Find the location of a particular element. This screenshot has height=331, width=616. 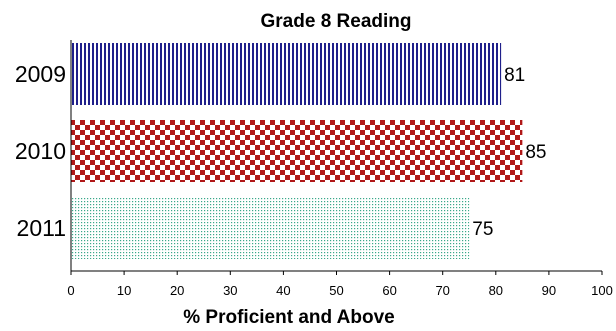

x-tick-label-30: 30 is located at coordinates (230, 290).